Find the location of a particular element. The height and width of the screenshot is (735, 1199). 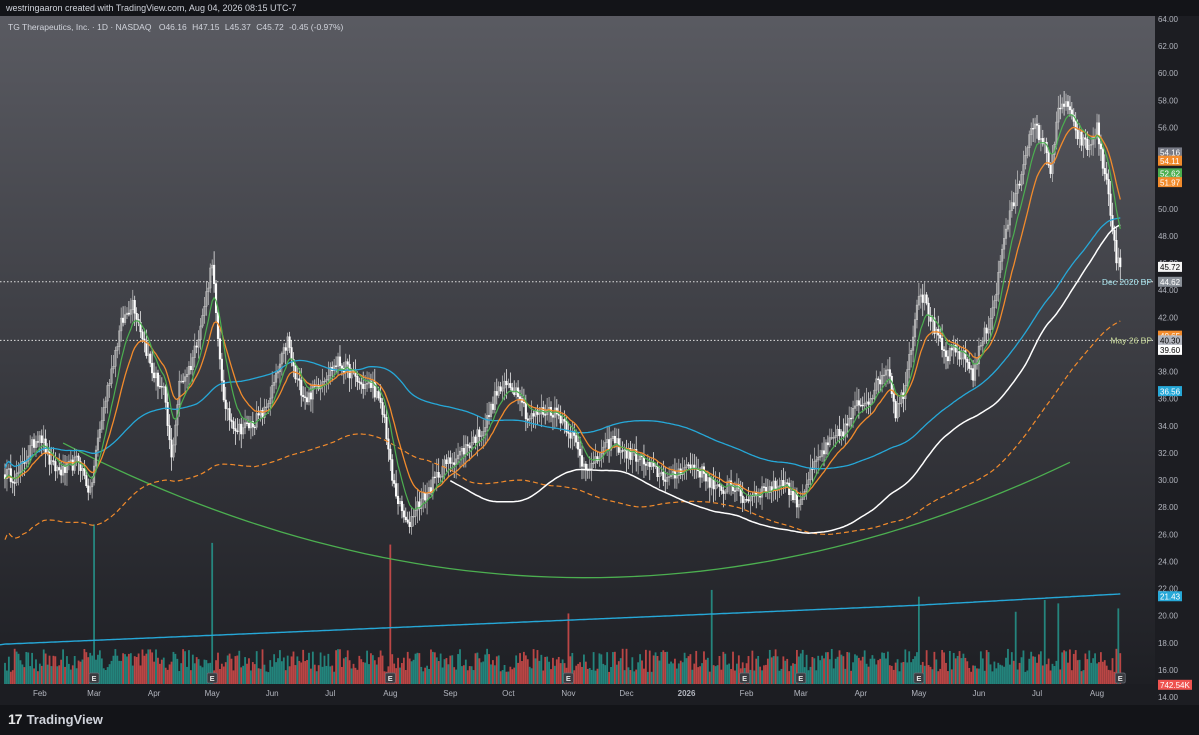

price-tag-label: 52.62 is located at coordinates (1170, 174).